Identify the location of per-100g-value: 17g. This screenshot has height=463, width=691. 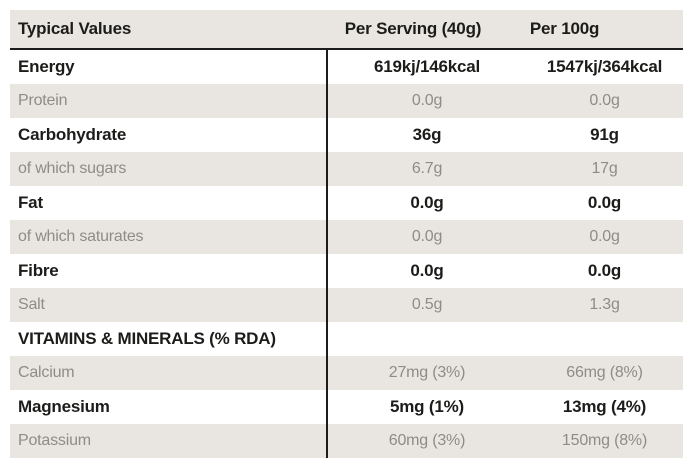
(604, 168).